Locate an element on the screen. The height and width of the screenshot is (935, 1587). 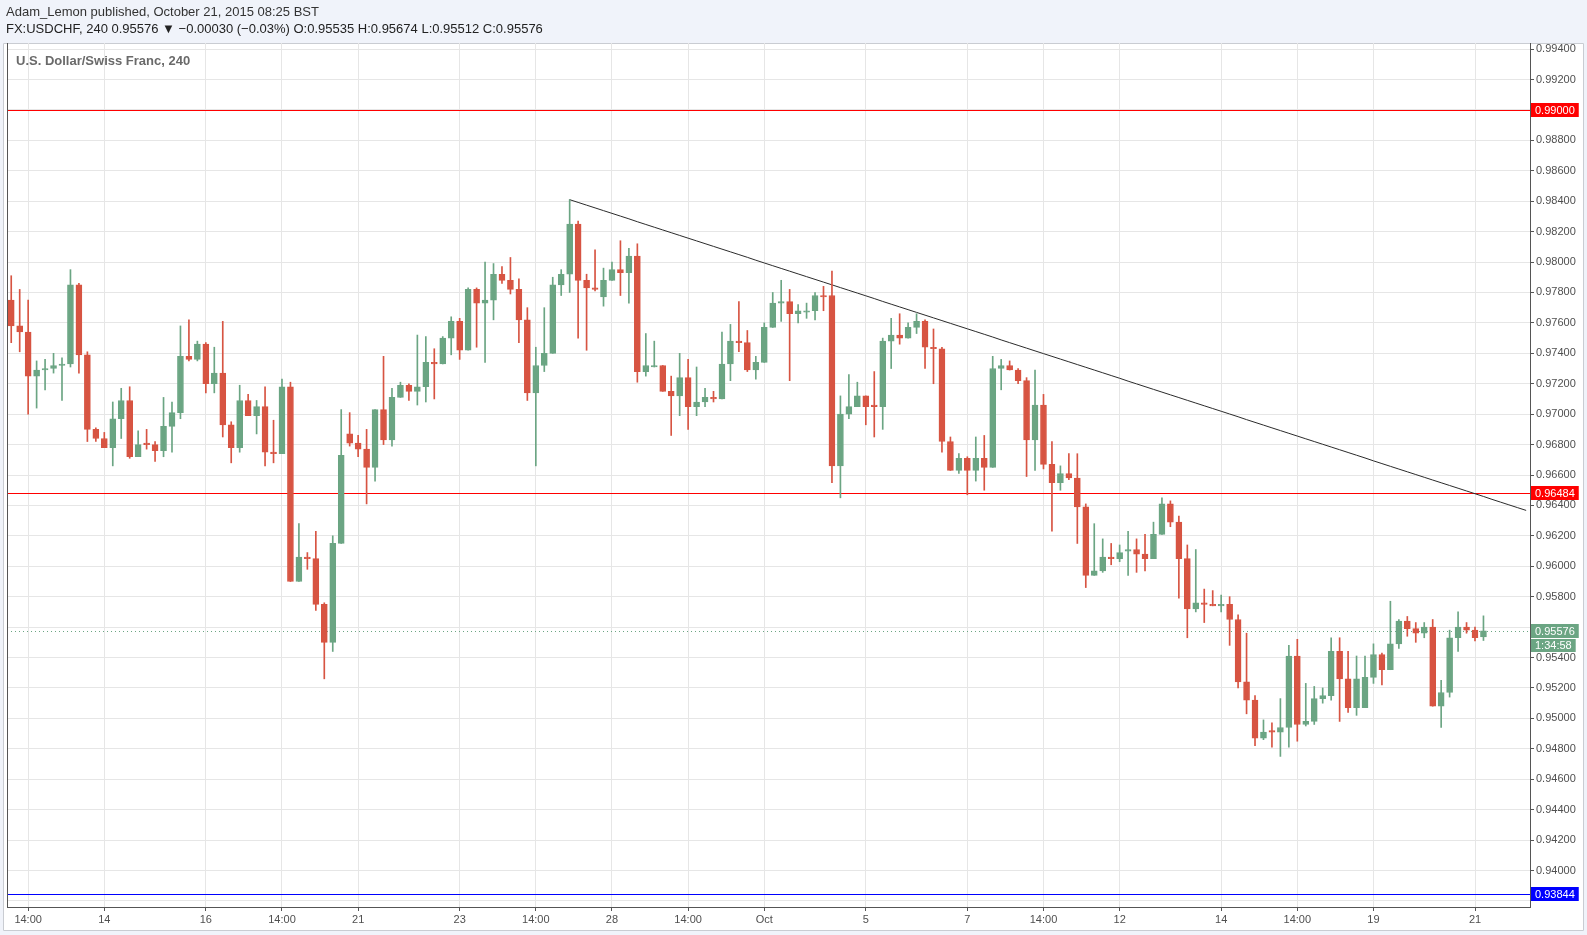
ref-line-label: 0.93844 is located at coordinates (1555, 893).